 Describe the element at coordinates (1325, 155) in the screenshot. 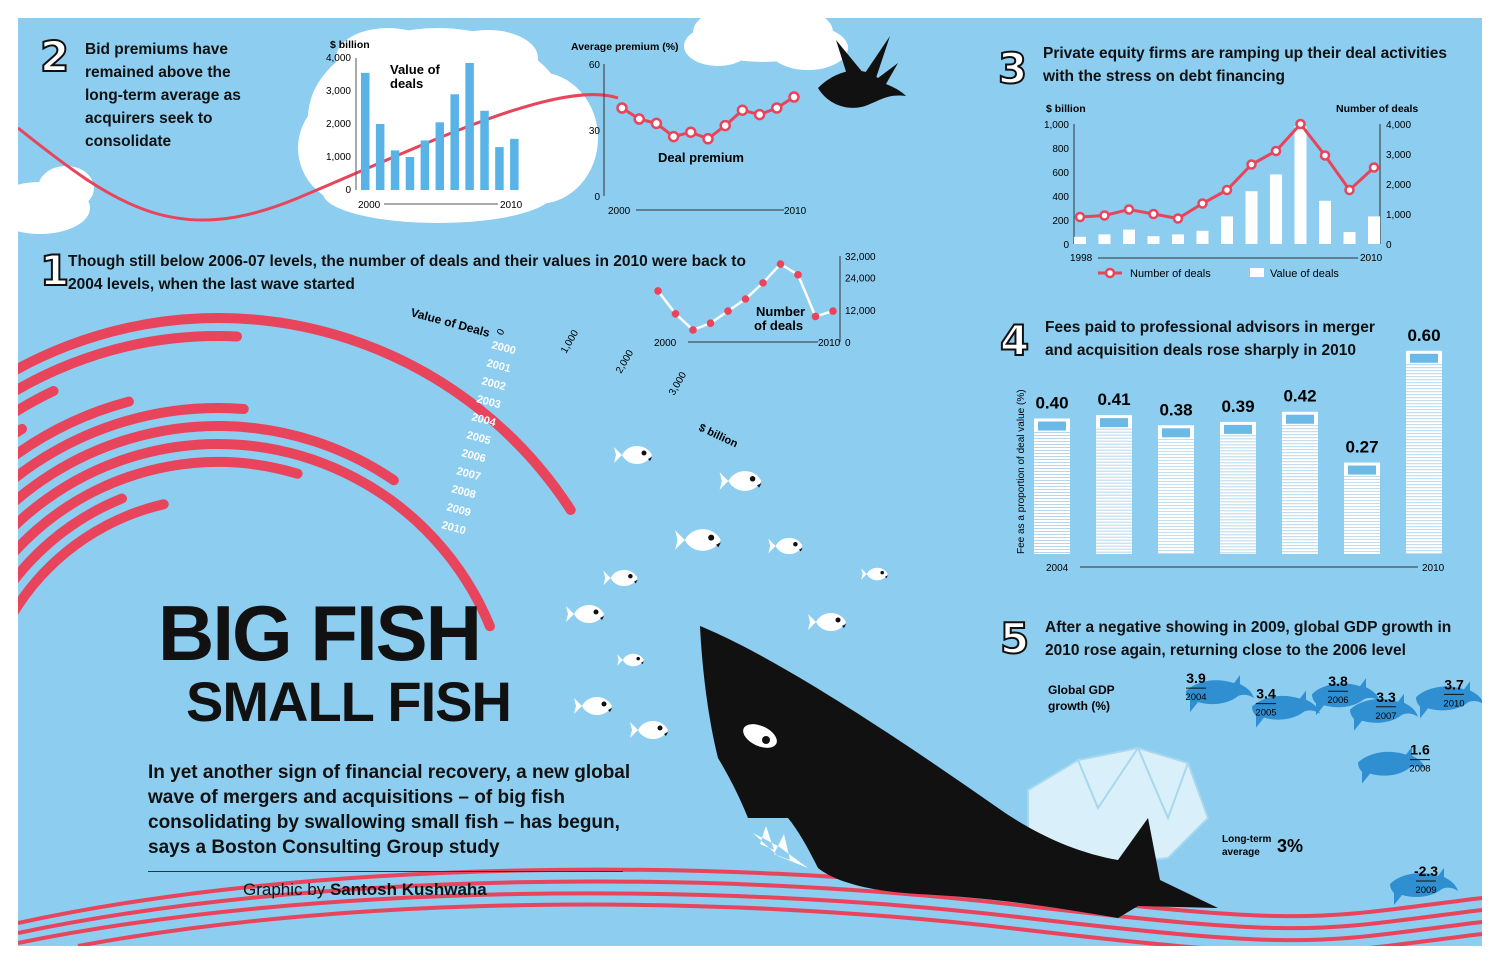

I see `pe-point-2008` at that location.